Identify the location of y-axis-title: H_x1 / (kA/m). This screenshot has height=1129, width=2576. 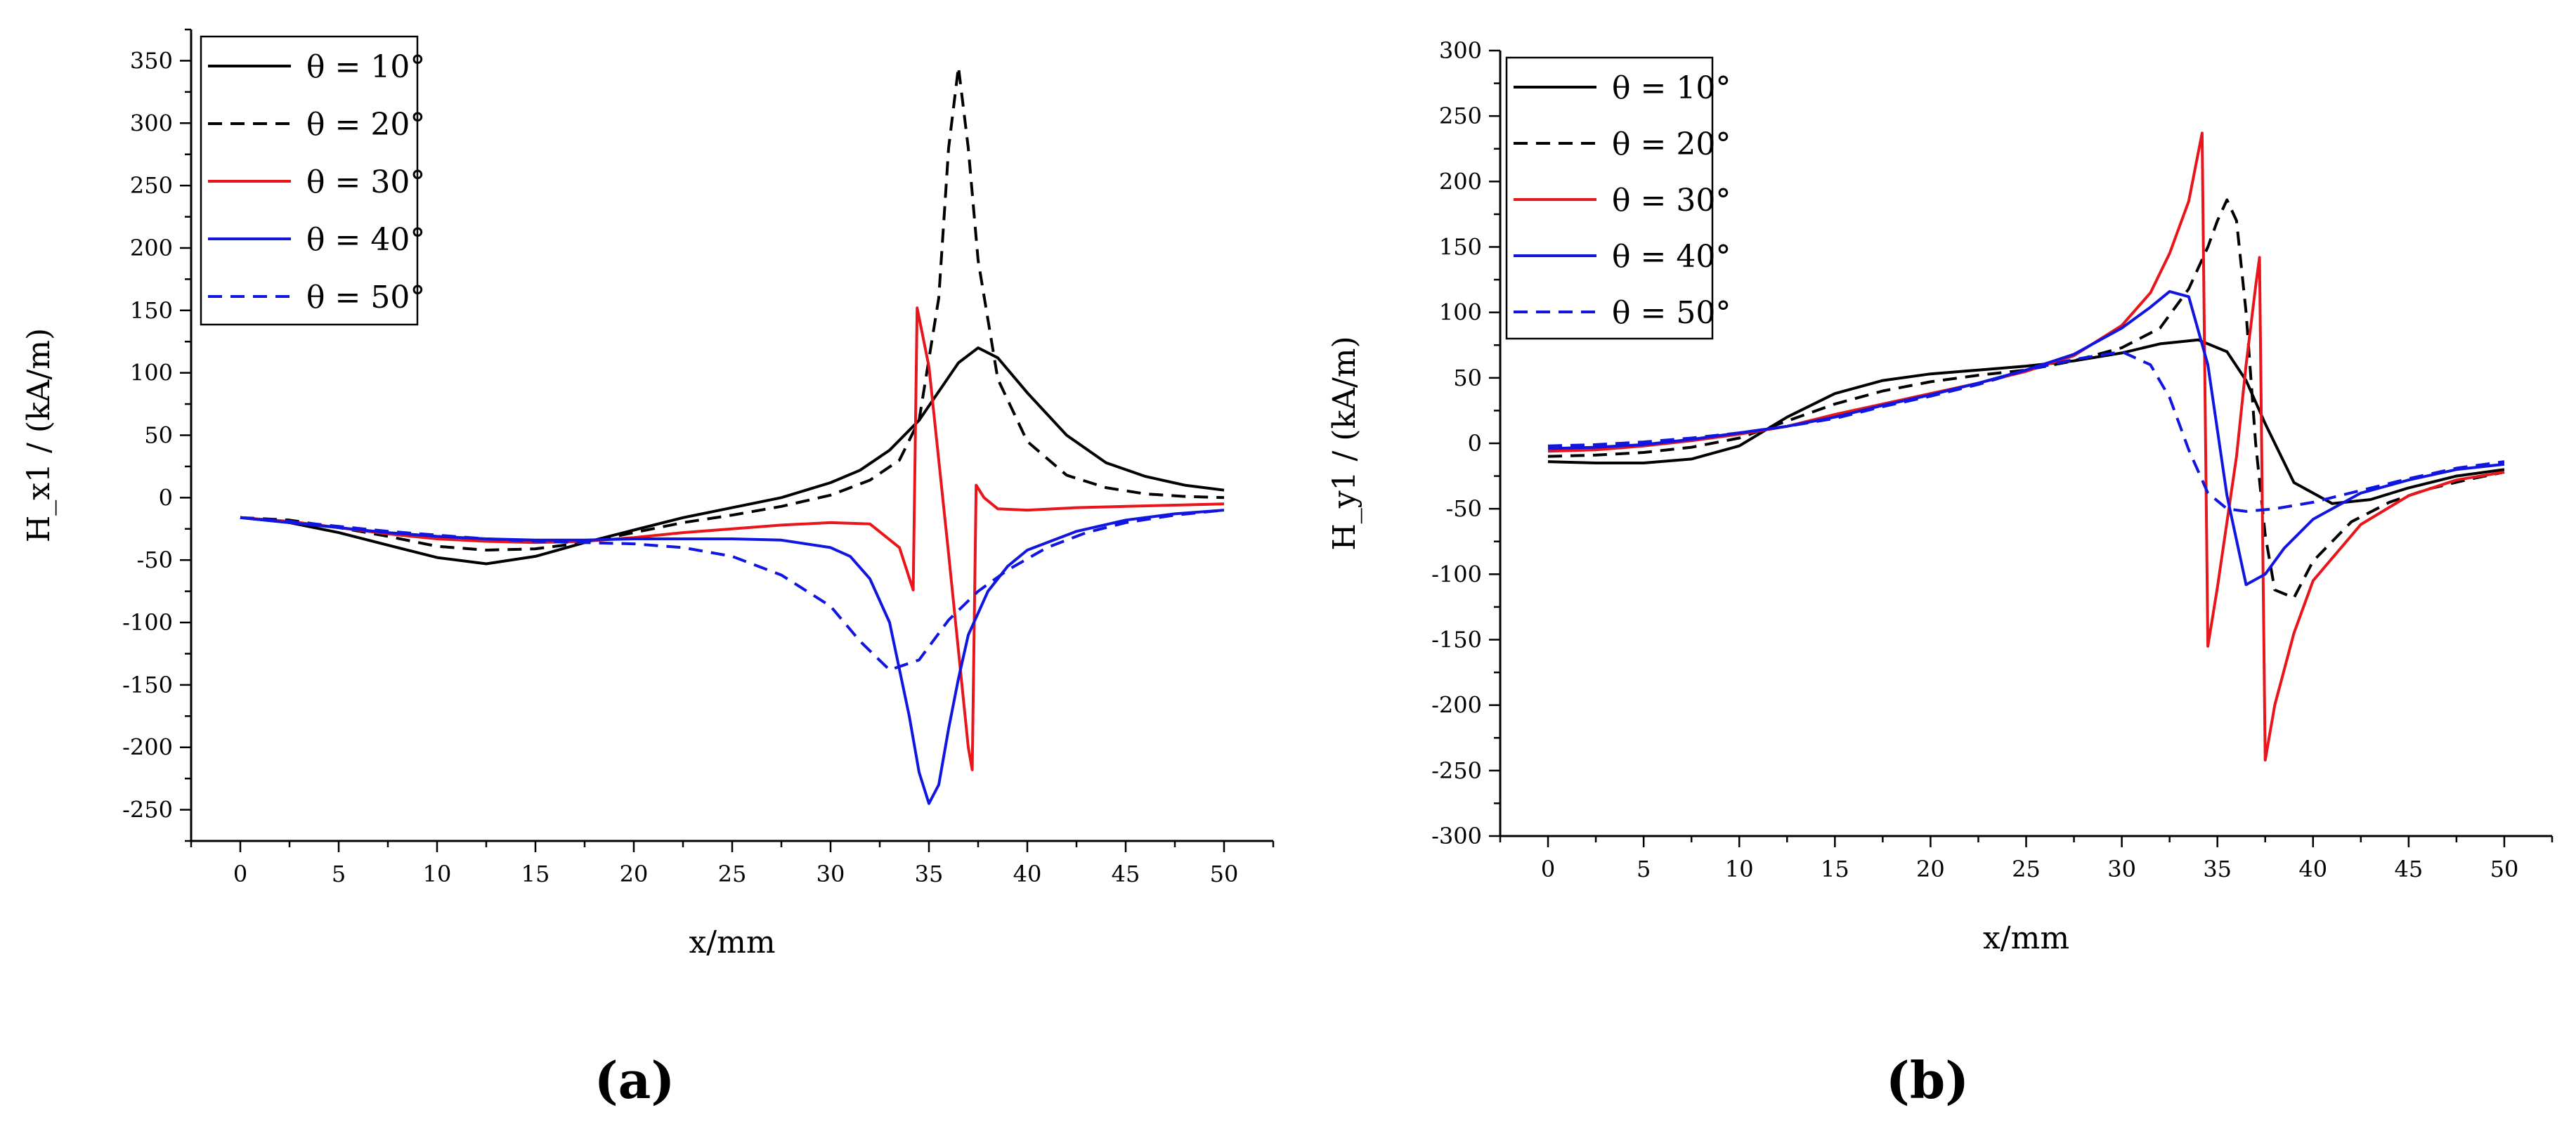
(39, 435).